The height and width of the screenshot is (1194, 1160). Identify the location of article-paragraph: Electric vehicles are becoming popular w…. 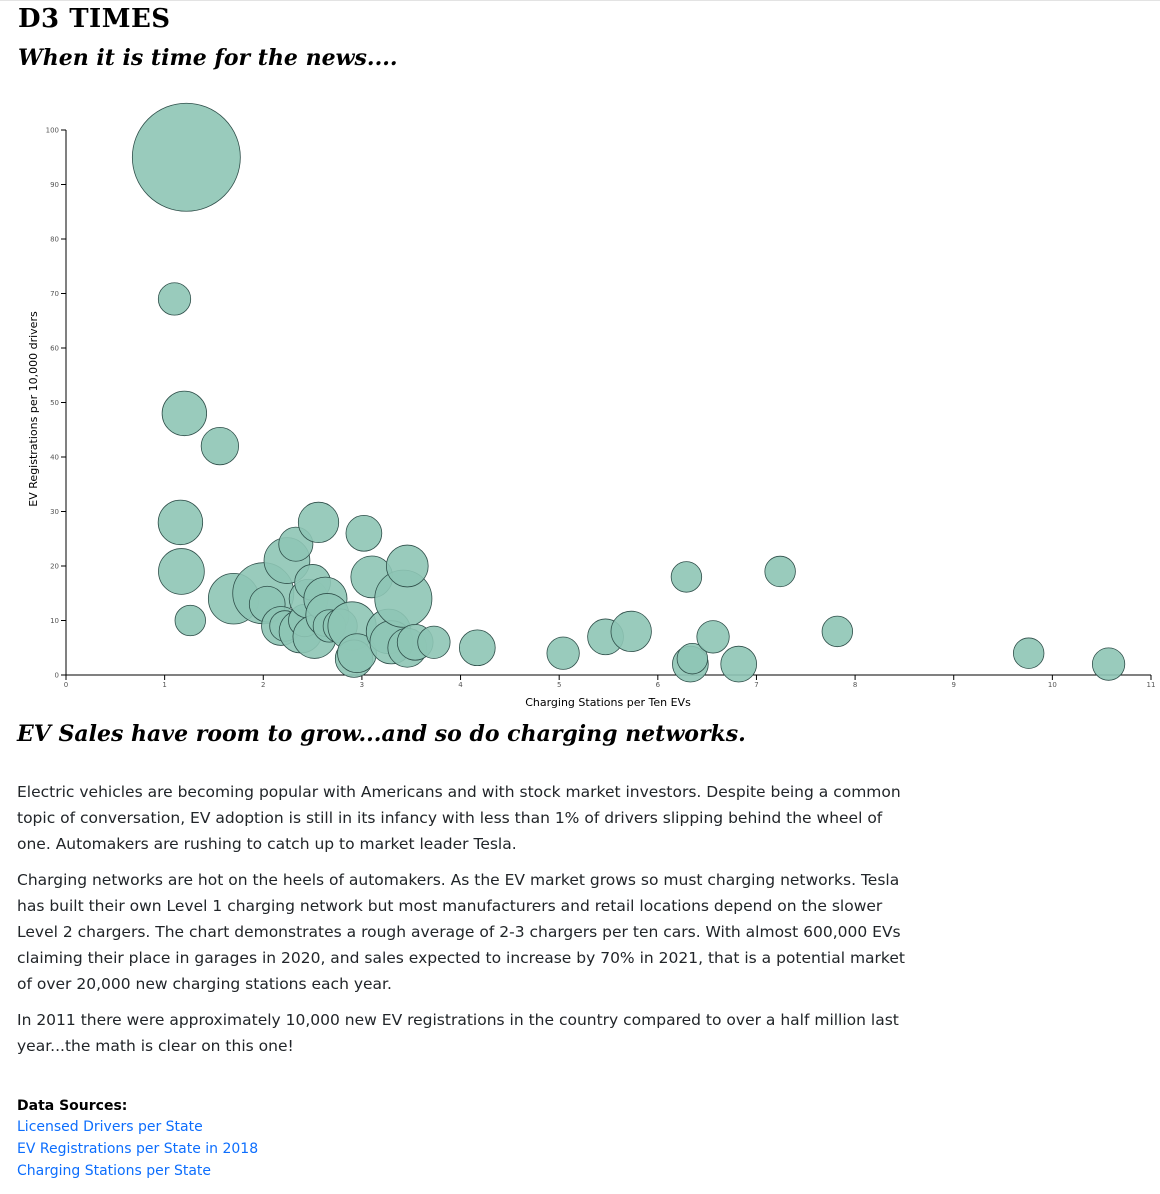
(459, 818).